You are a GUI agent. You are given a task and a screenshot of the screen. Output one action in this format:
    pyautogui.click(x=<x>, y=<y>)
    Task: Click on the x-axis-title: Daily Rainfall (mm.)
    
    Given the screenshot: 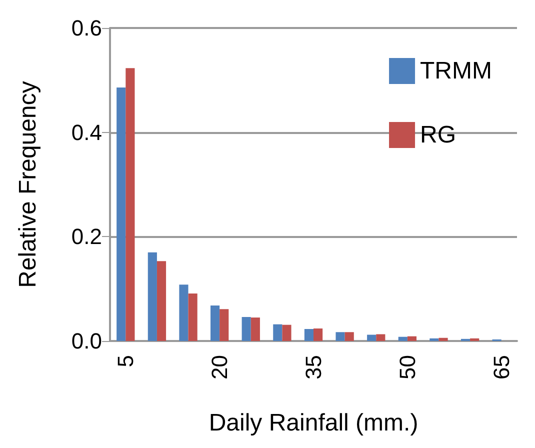 What is the action you would take?
    pyautogui.click(x=313, y=423)
    